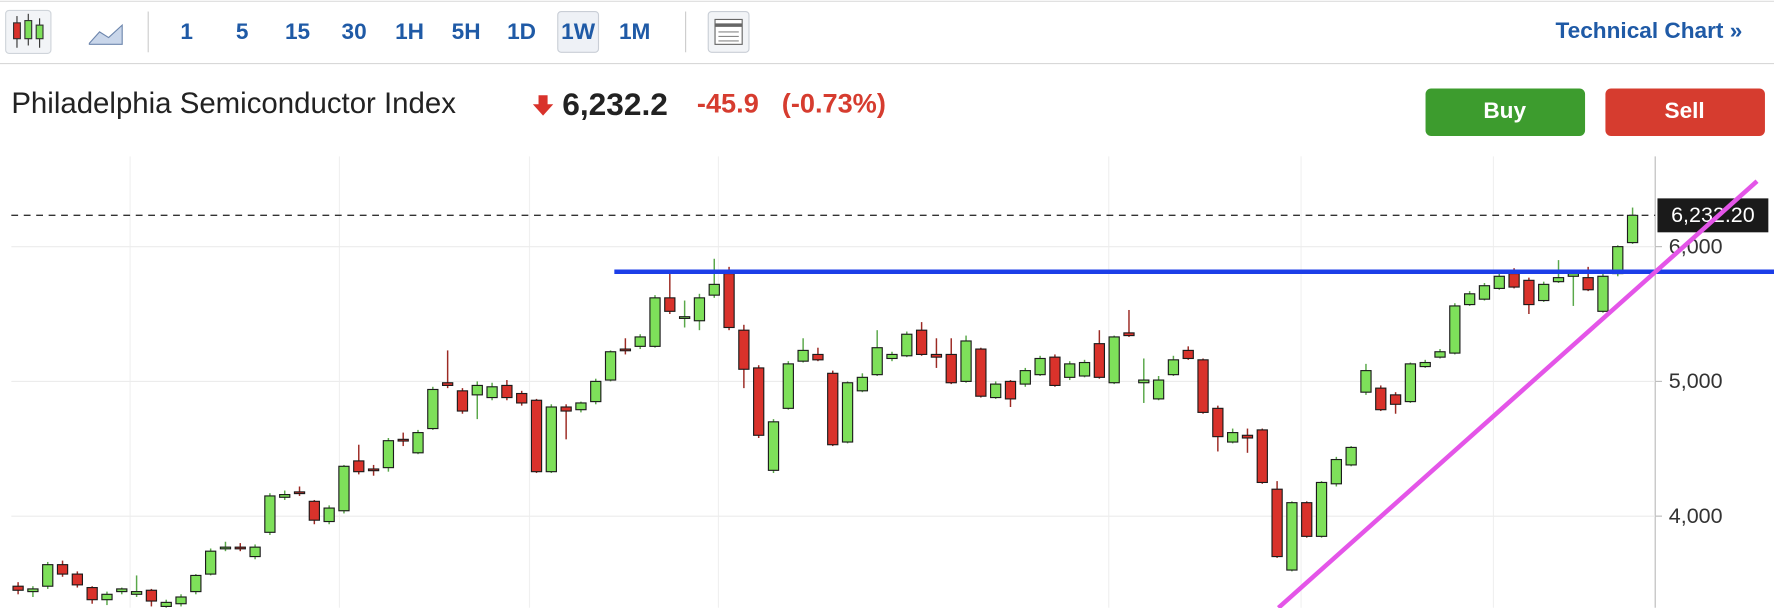 This screenshot has height=608, width=1774. What do you see at coordinates (634, 31) in the screenshot?
I see `interval-button: 1M` at bounding box center [634, 31].